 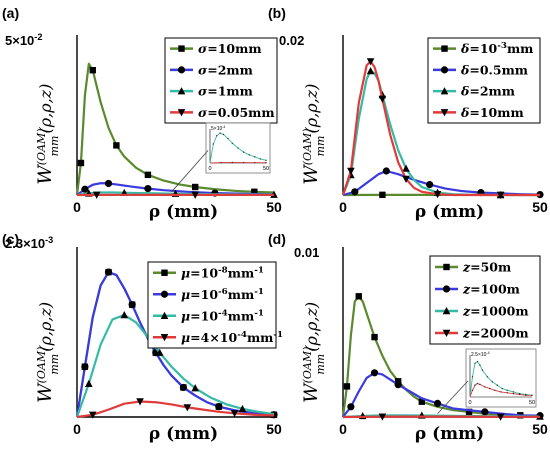 I want to click on y-max-label: 0.01, so click(x=306, y=252).